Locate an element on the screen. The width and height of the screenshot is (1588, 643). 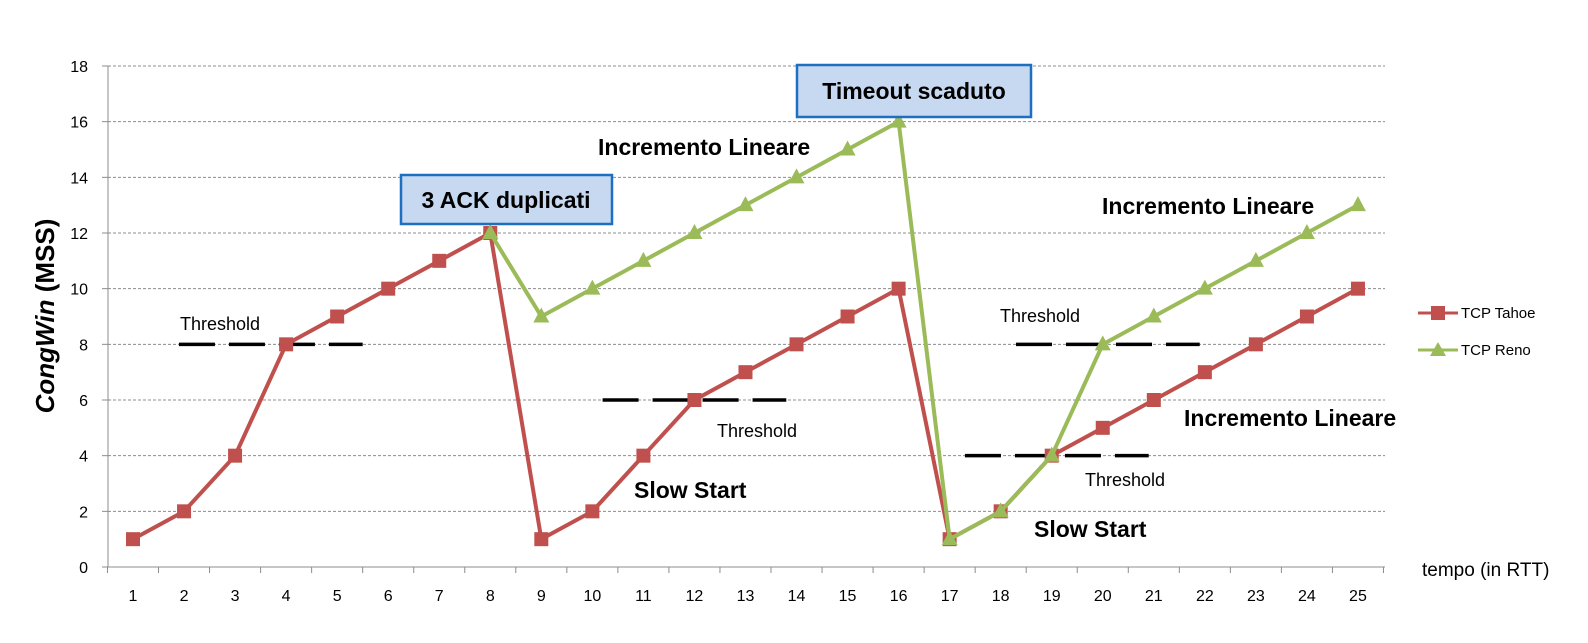
y-axis-title: CongWin (MSS) is located at coordinates (45, 316).